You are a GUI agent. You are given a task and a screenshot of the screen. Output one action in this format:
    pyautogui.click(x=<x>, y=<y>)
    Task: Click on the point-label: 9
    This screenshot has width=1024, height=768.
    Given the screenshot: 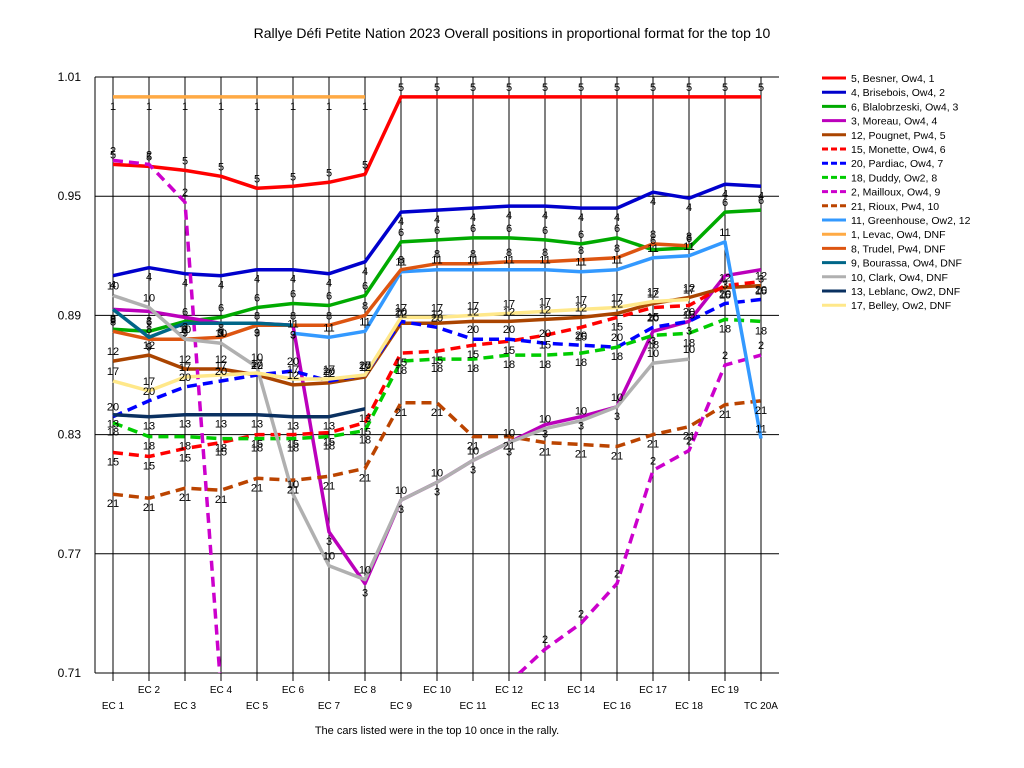 What is the action you would take?
    pyautogui.click(x=113, y=319)
    